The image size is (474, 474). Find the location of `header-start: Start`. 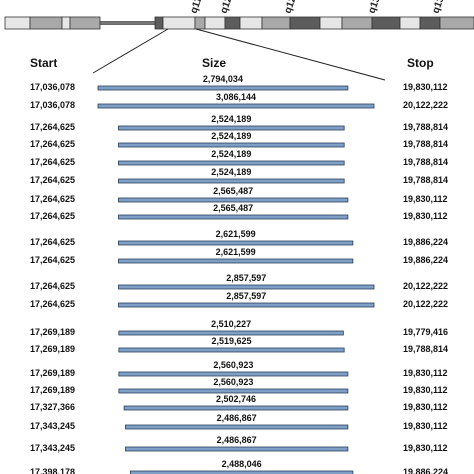

header-start: Start is located at coordinates (43, 63).